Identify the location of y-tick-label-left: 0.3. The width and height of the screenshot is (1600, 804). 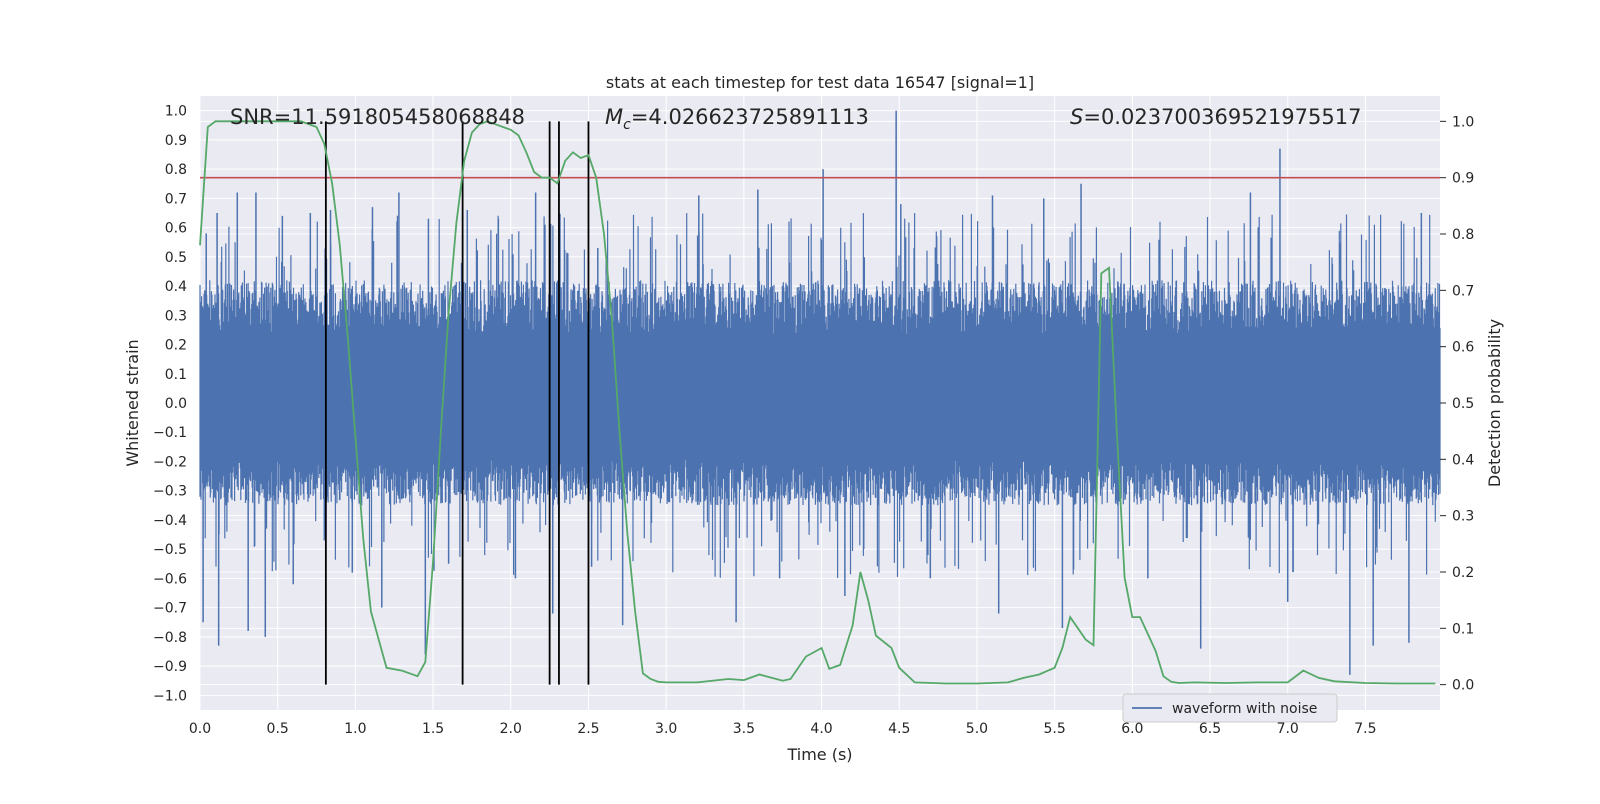
(176, 316).